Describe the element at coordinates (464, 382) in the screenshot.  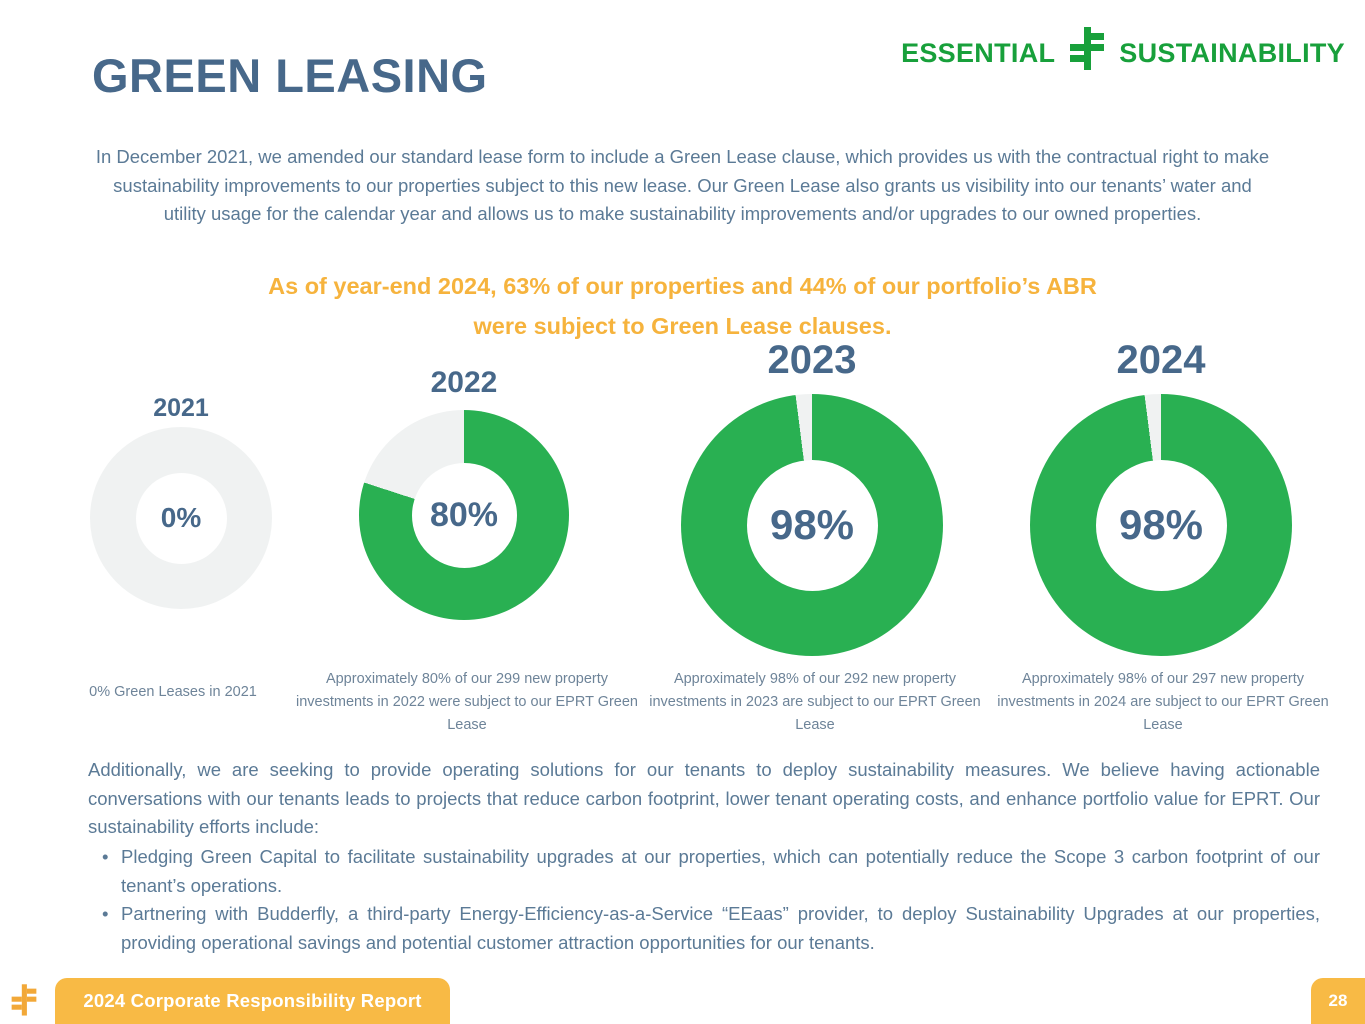
I see `chart-year-label-2022: 2022` at that location.